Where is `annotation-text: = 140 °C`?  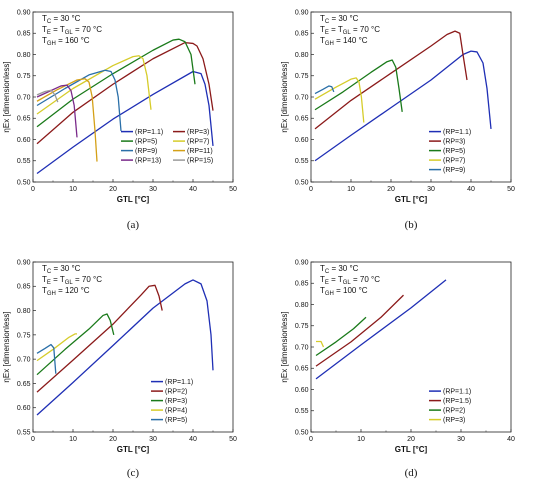
annotation-text: = 140 °C is located at coordinates (351, 40).